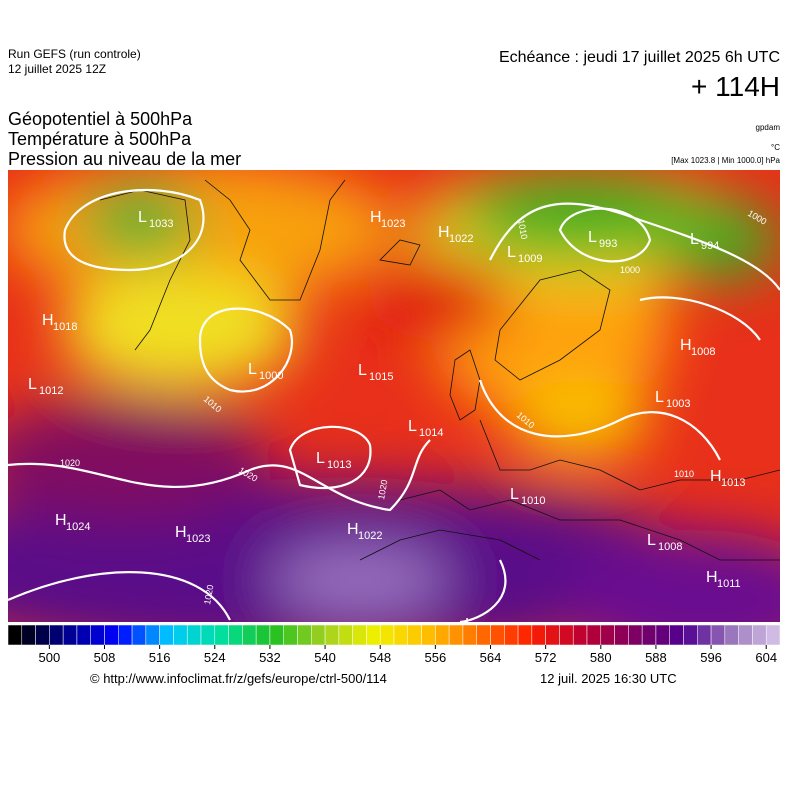  I want to click on center-value: 1009, so click(530, 259).